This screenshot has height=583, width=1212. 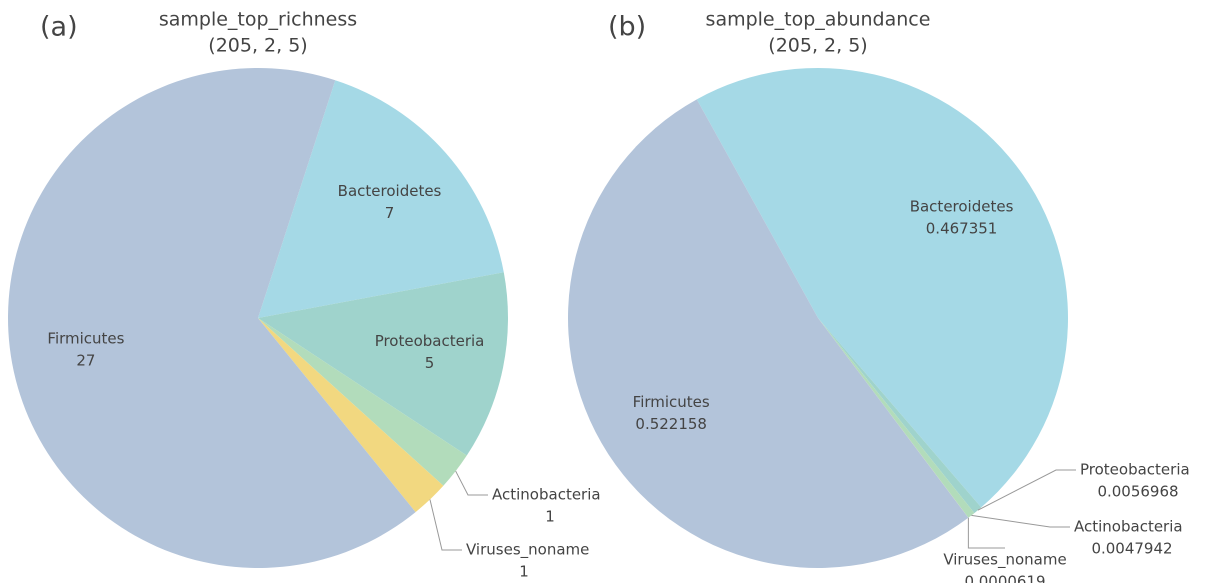 I want to click on panel-label: (a), so click(x=59, y=27).